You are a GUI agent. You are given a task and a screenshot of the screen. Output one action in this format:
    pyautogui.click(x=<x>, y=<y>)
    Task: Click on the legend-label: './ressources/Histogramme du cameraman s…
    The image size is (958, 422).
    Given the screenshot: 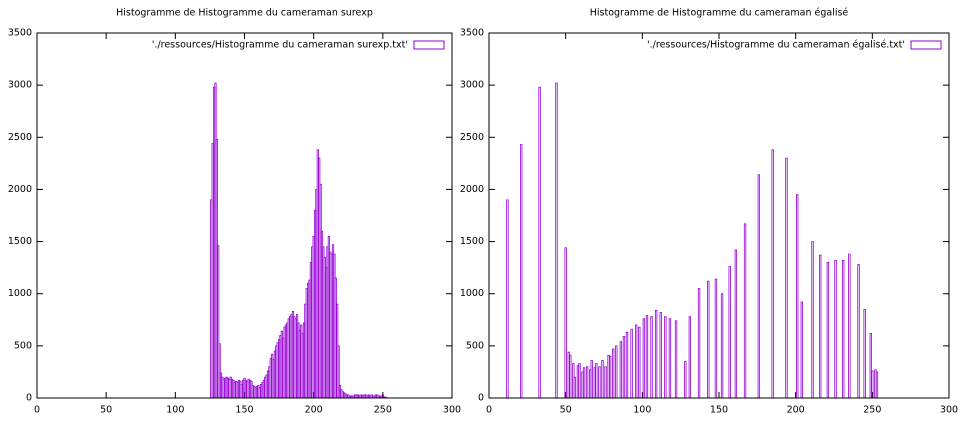 What is the action you would take?
    pyautogui.click(x=280, y=45)
    